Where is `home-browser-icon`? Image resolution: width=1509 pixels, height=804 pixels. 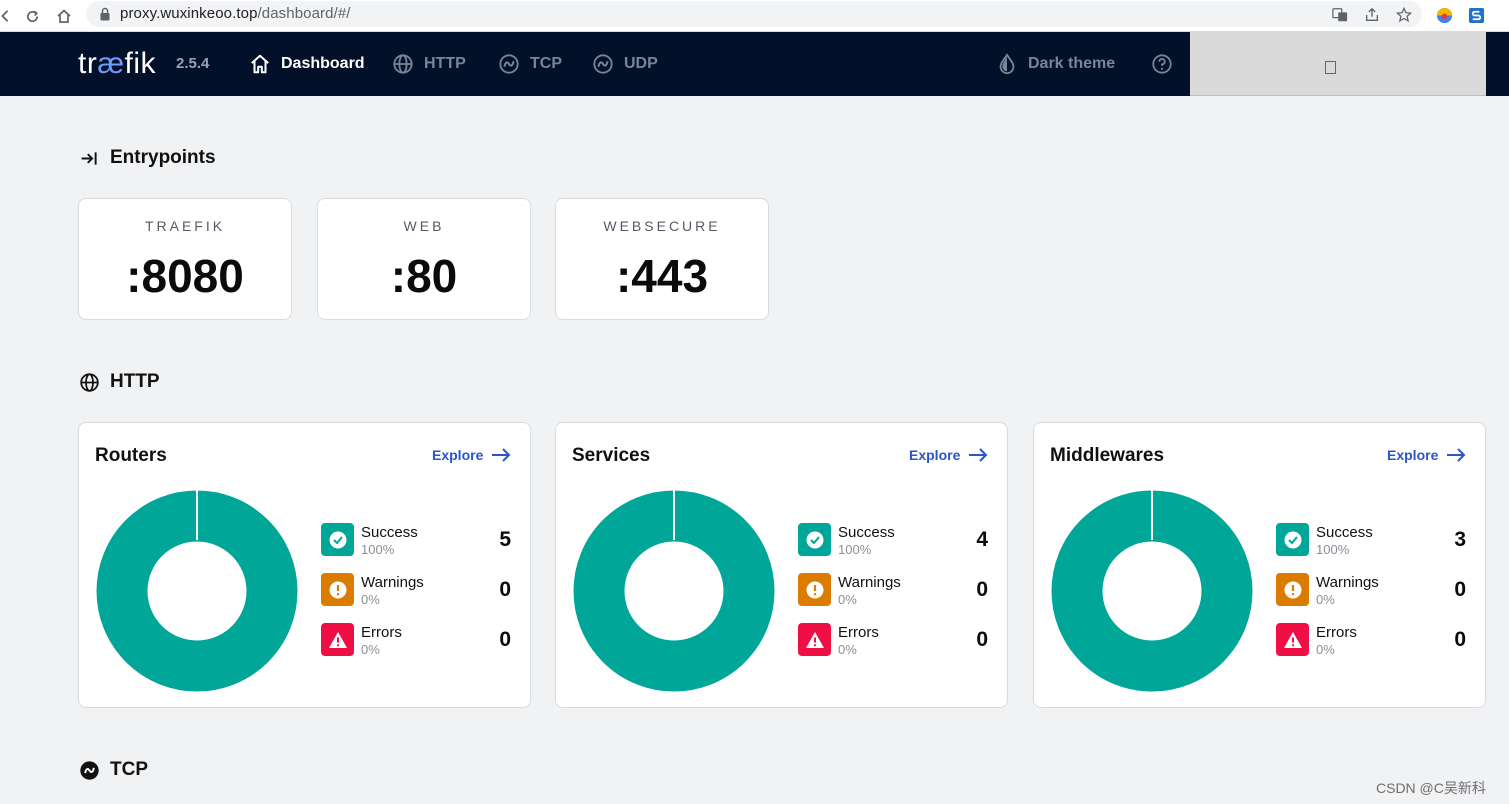 home-browser-icon is located at coordinates (64, 16).